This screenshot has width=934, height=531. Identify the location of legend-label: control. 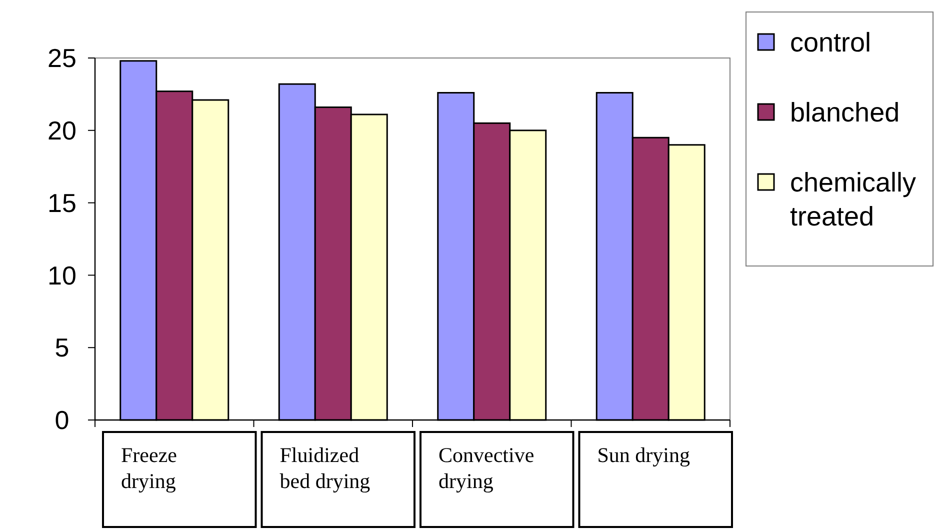
(831, 42).